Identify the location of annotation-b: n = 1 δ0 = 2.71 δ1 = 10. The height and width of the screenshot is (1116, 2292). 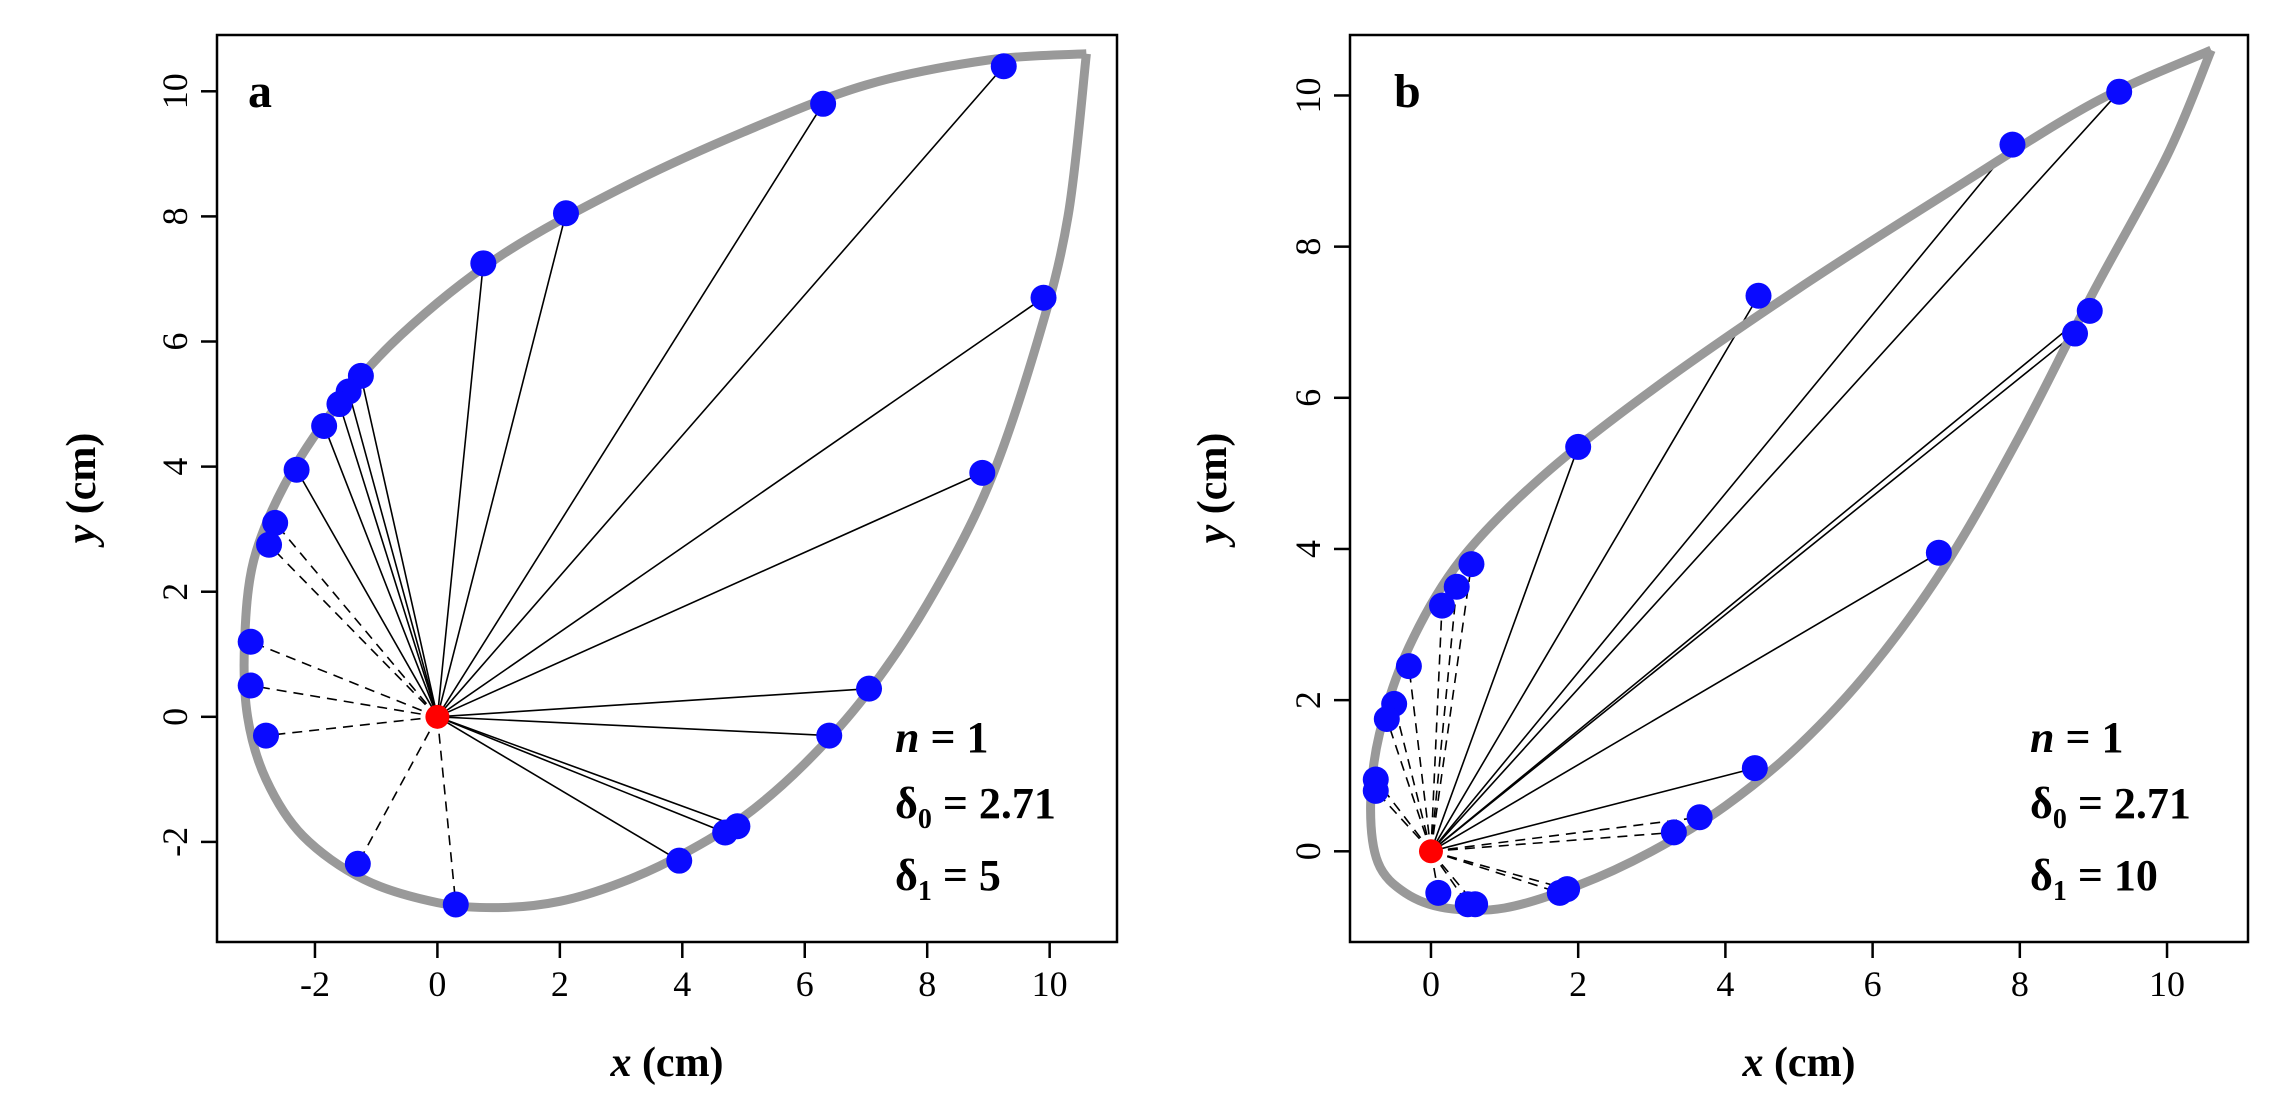
(2110, 810).